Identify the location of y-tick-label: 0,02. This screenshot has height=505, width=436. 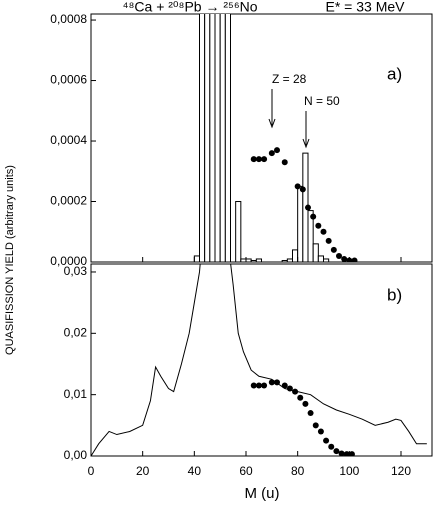
(76, 332).